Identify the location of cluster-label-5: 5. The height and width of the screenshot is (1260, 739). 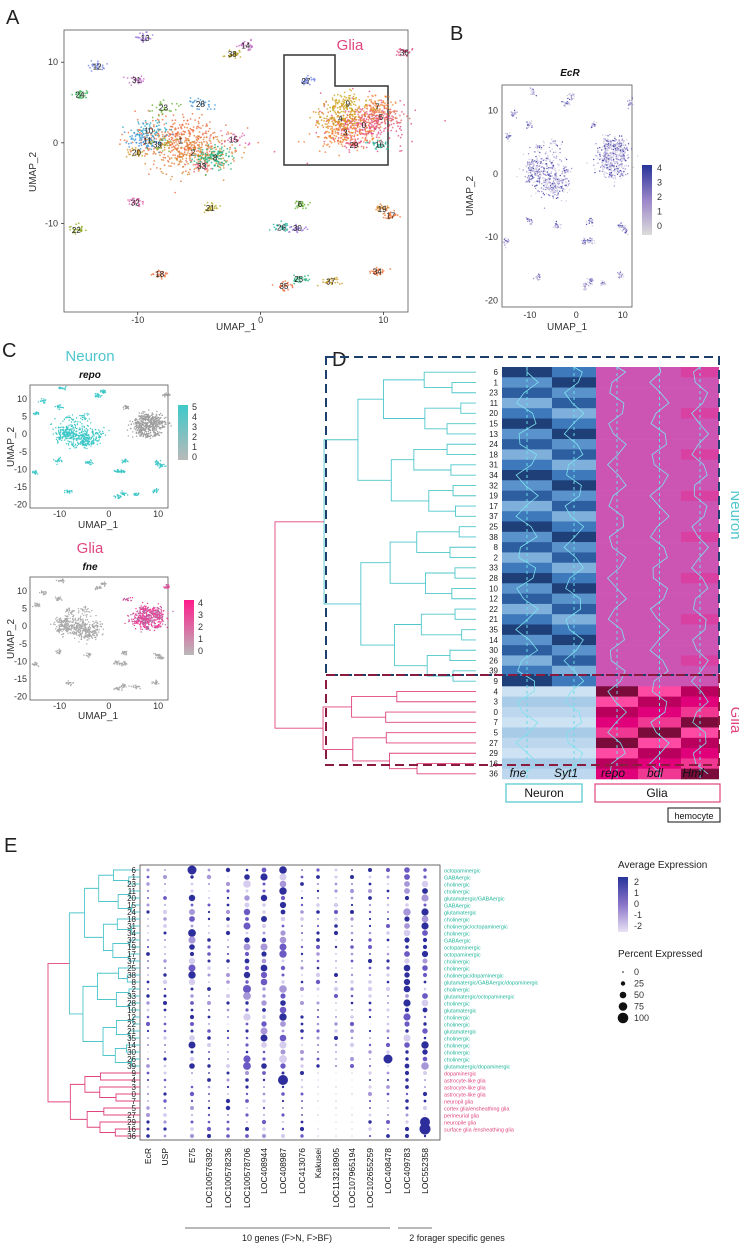
(381, 117).